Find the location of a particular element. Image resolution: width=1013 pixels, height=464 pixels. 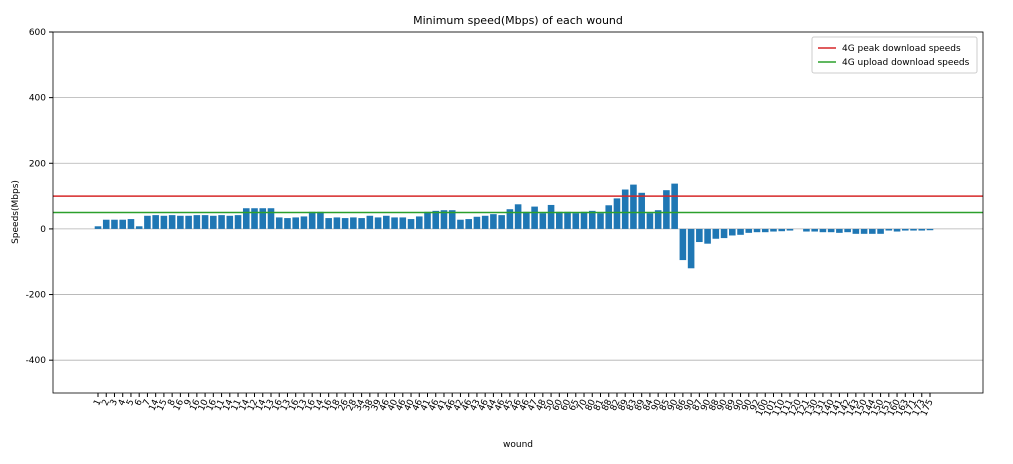

x-tick-label: 85 is located at coordinates (665, 405).